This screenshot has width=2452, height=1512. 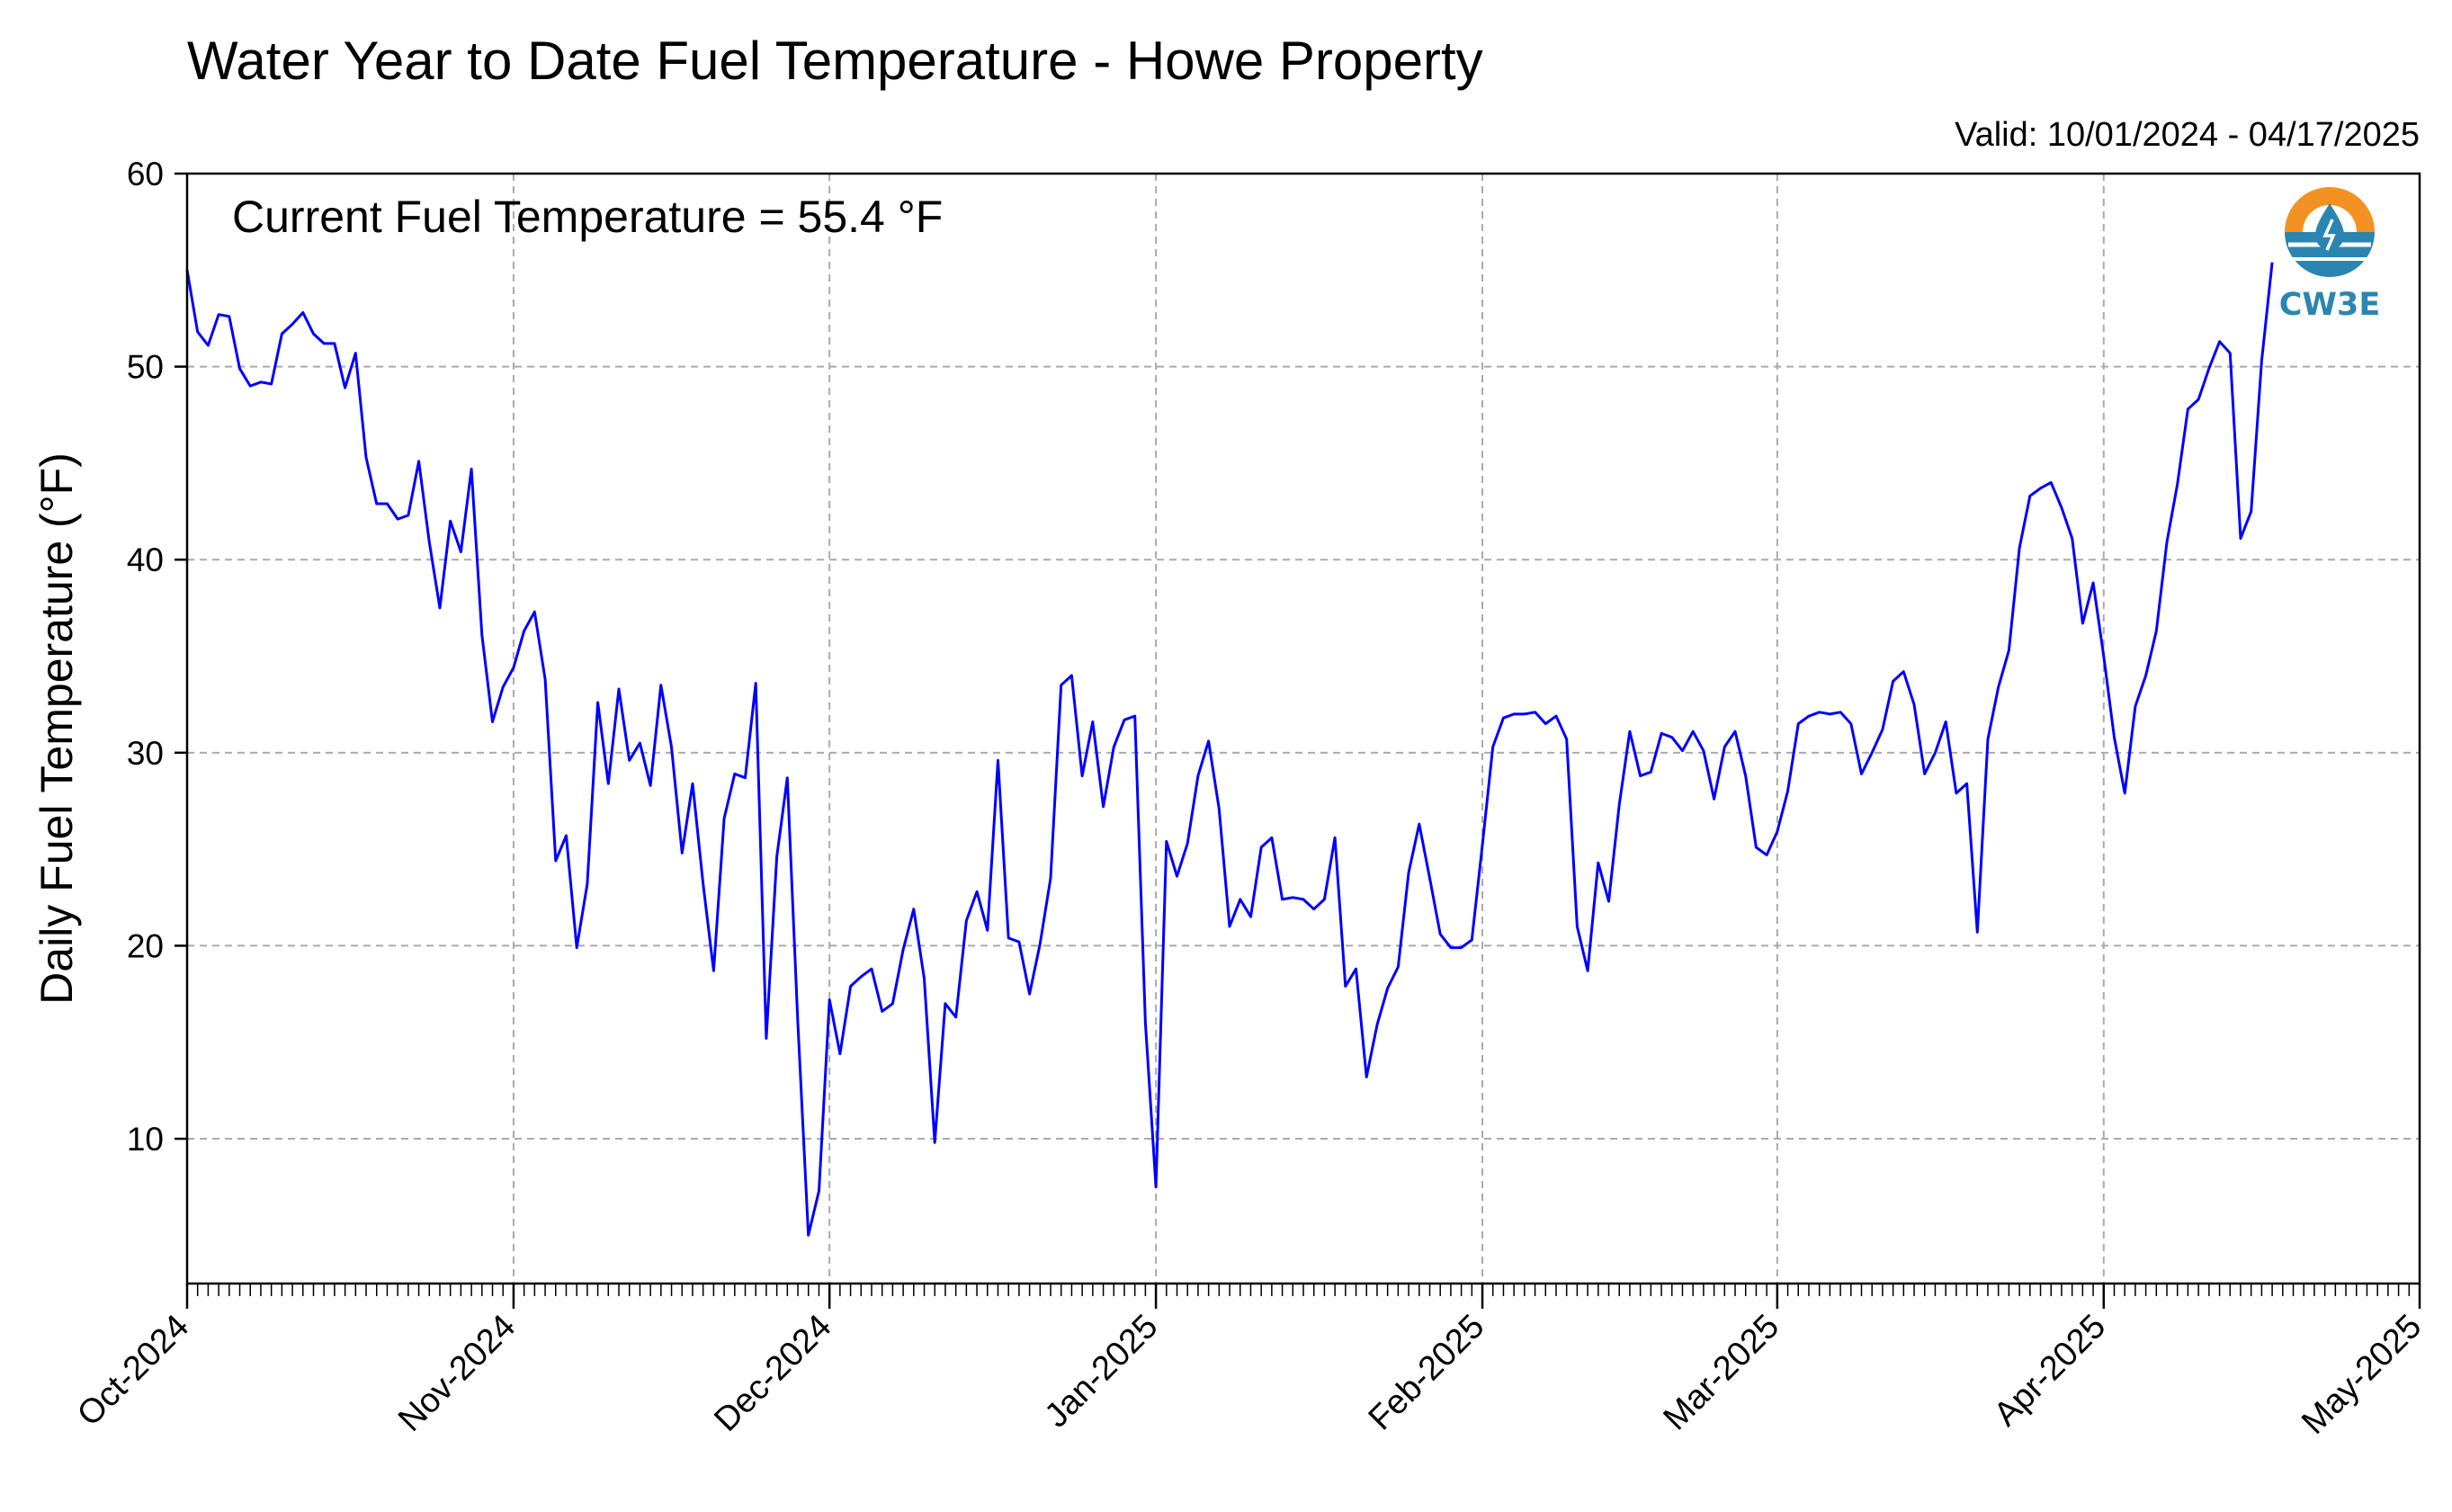 What do you see at coordinates (1722, 1373) in the screenshot?
I see `x-tick-label: Mar-2025` at bounding box center [1722, 1373].